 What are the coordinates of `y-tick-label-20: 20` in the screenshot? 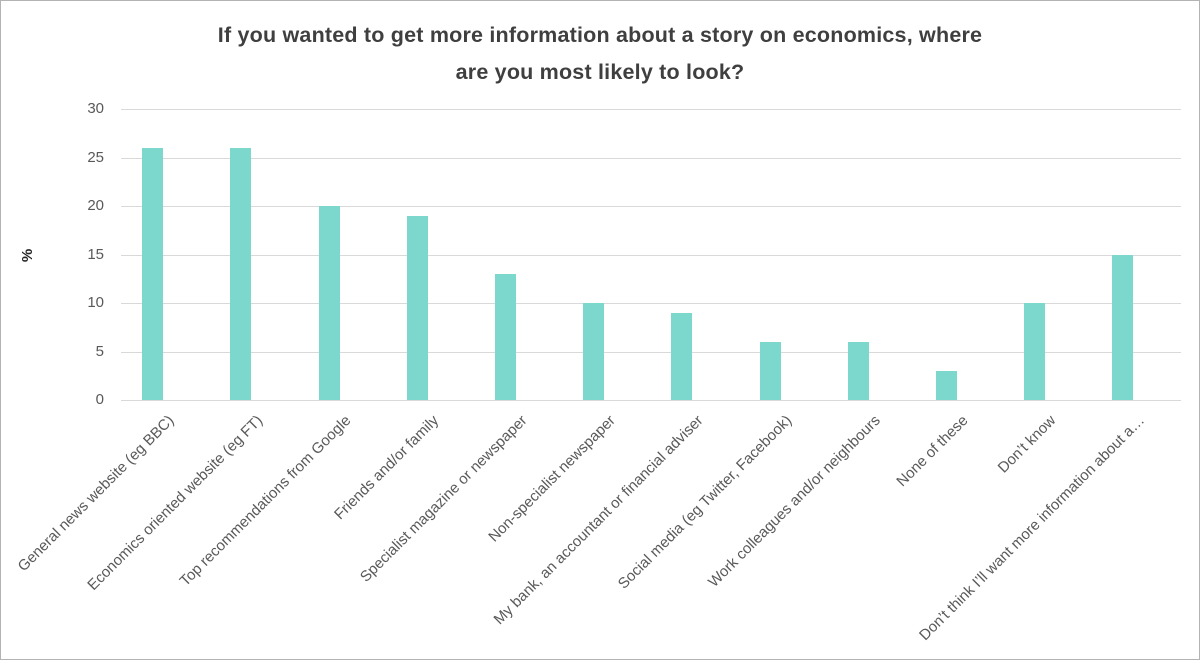 It's located at (95, 205).